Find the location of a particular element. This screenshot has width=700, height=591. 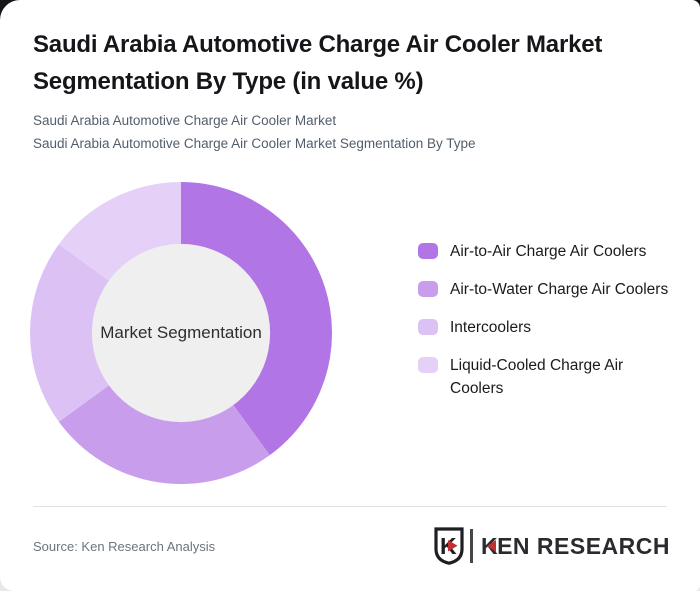

legend-item: Intercoolers is located at coordinates (549, 327).